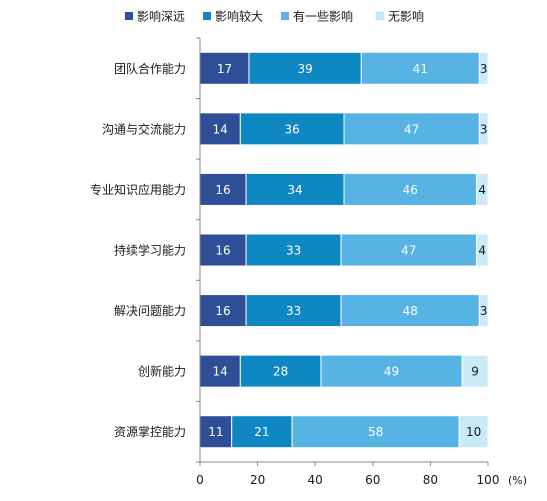 This screenshot has height=501, width=547. I want to click on legend-label-3: 有一些影响, so click(323, 16).